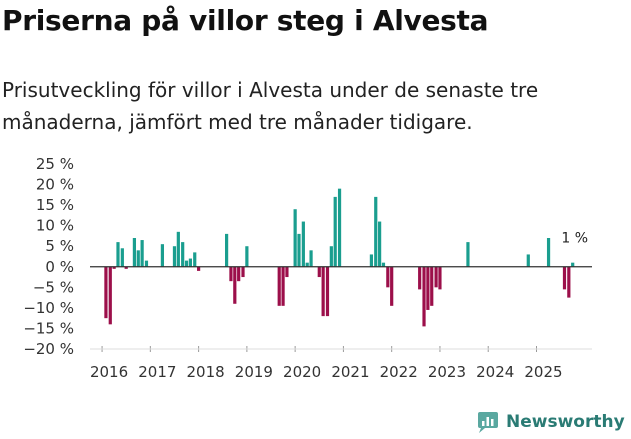 Image resolution: width=631 pixels, height=439 pixels. What do you see at coordinates (399, 372) in the screenshot?
I see `x-tick-label: 2022` at bounding box center [399, 372].